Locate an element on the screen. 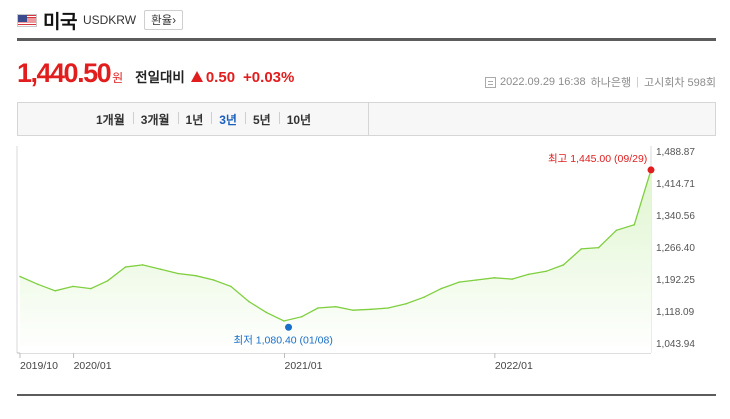 The height and width of the screenshot is (419, 730). tab-period: 10년 is located at coordinates (298, 119).